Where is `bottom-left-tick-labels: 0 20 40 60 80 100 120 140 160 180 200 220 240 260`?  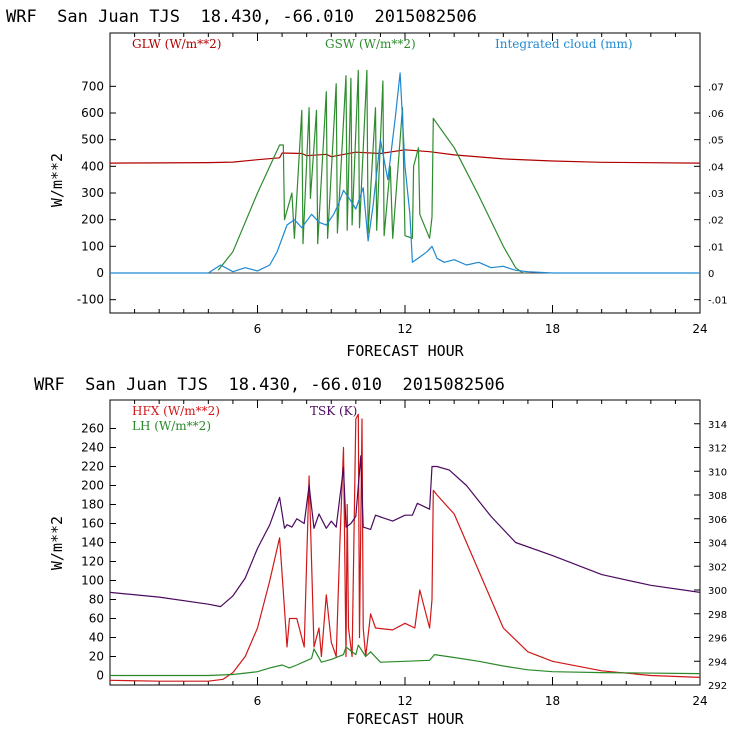 bottom-left-tick-labels: 0 20 40 60 80 100 120 140 160 180 200 220 240 260 is located at coordinates (92, 552).